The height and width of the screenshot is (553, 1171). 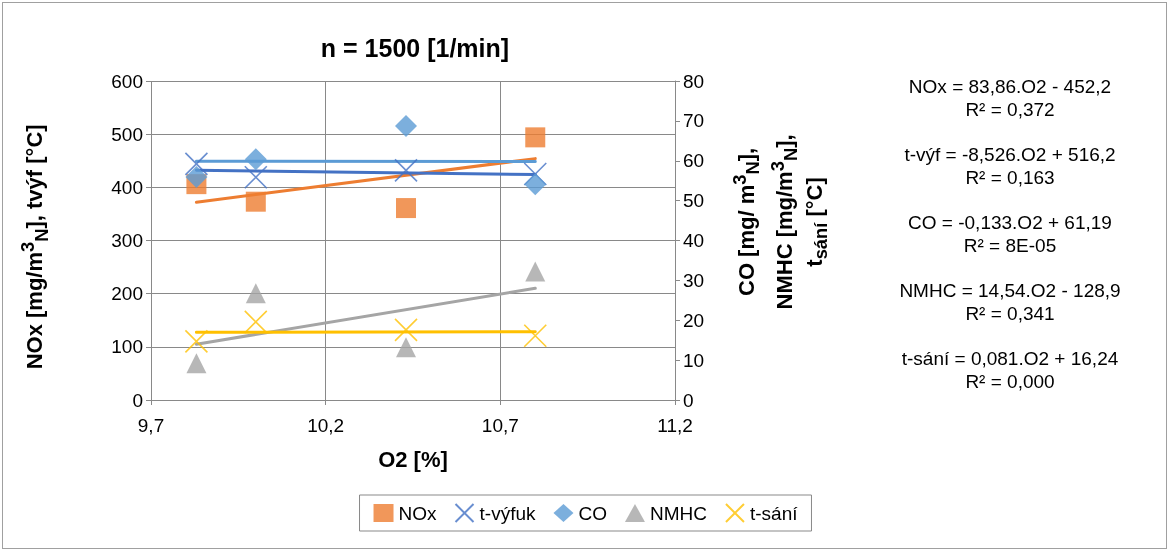 I want to click on y-tick-label: 300, so click(x=127, y=240).